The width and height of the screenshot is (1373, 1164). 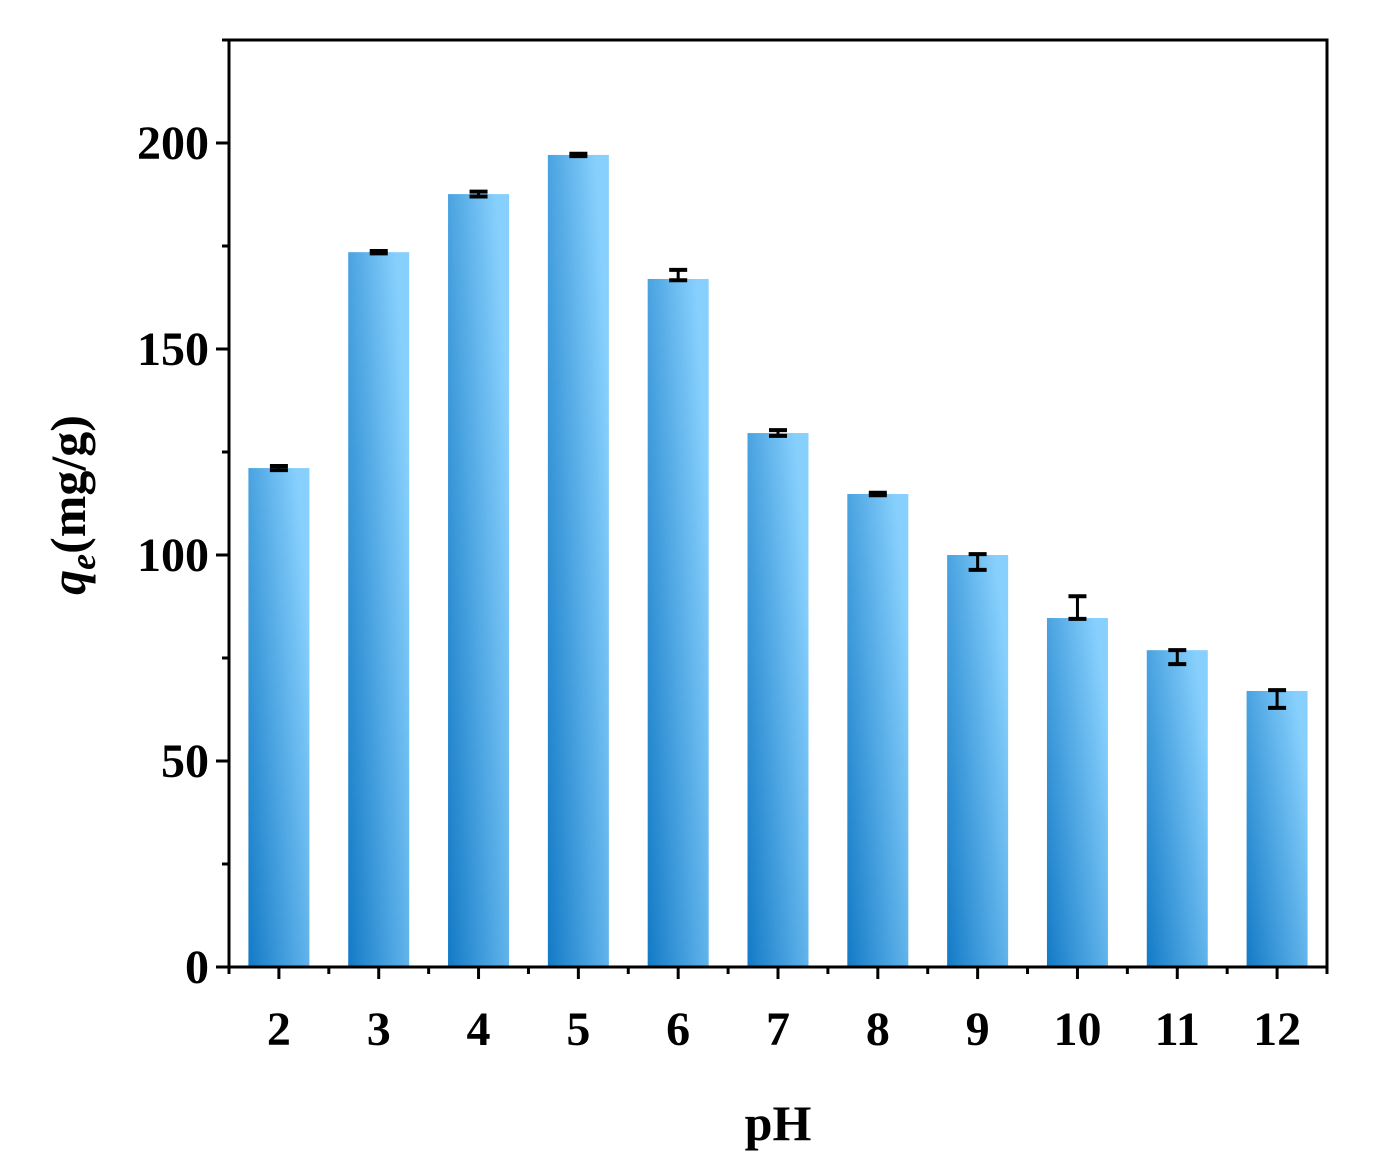 I want to click on x-tick-label: 3, so click(x=379, y=1029).